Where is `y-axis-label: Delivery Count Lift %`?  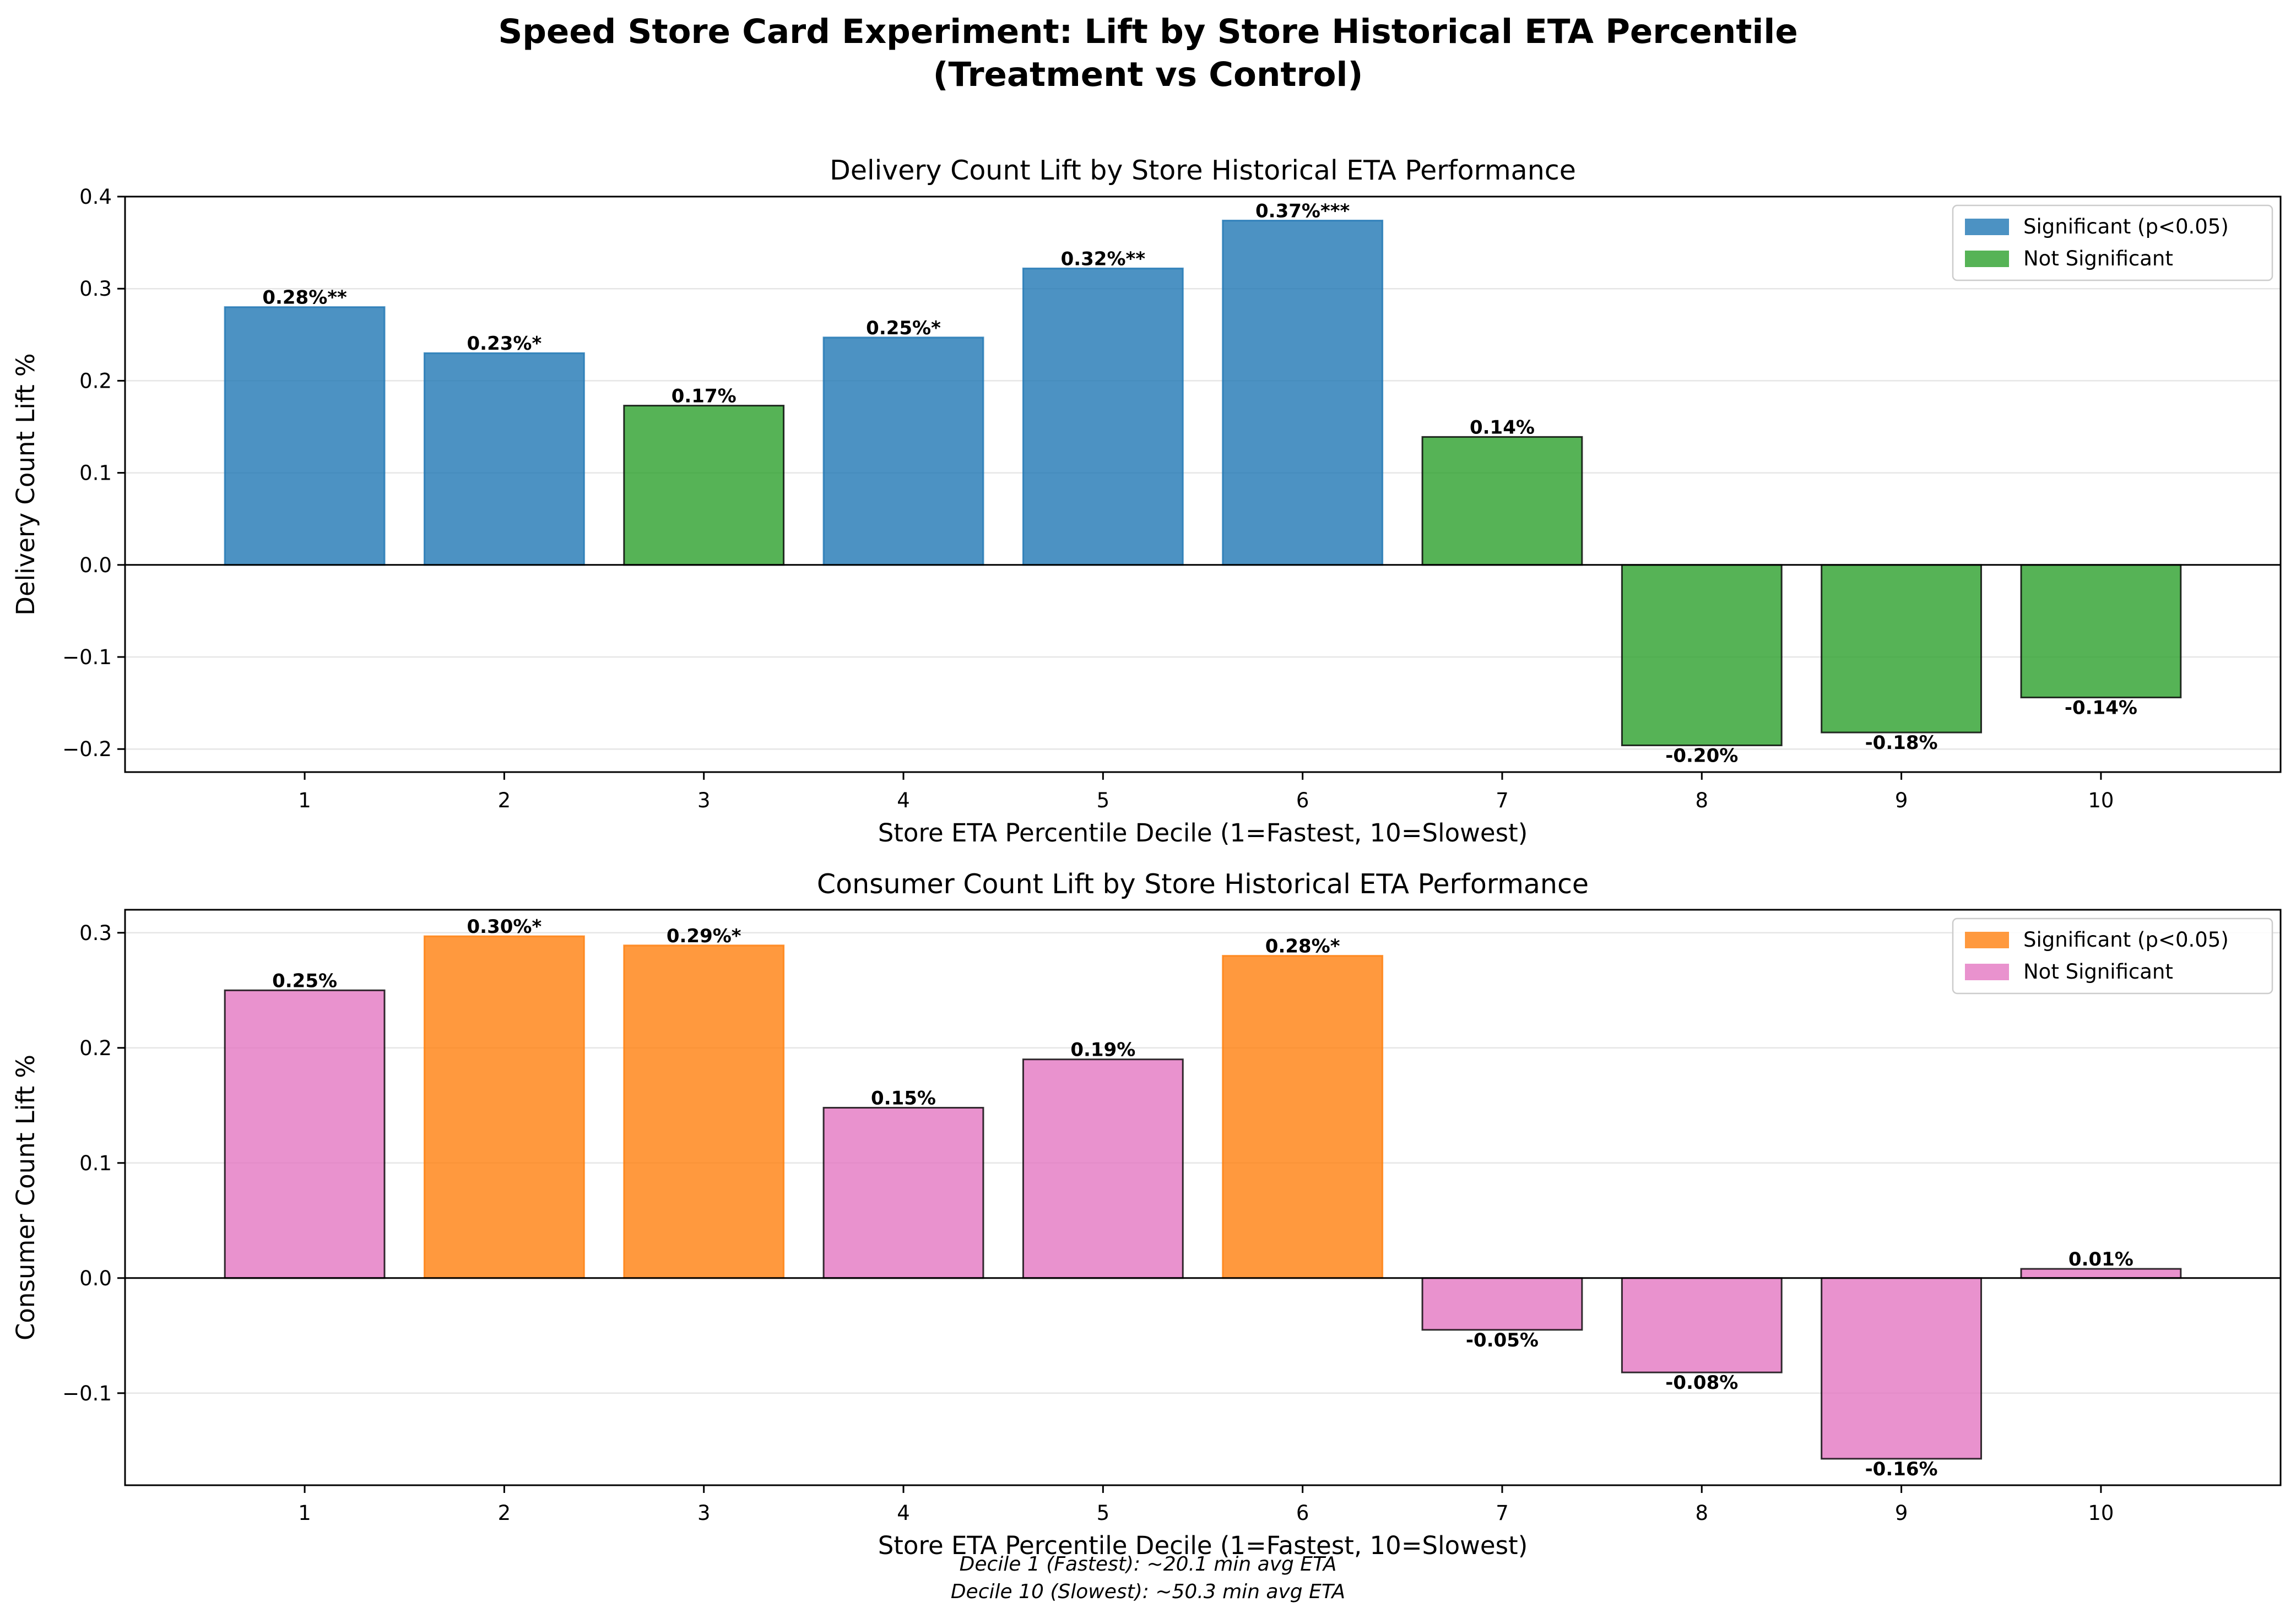
y-axis-label: Delivery Count Lift % is located at coordinates (25, 484).